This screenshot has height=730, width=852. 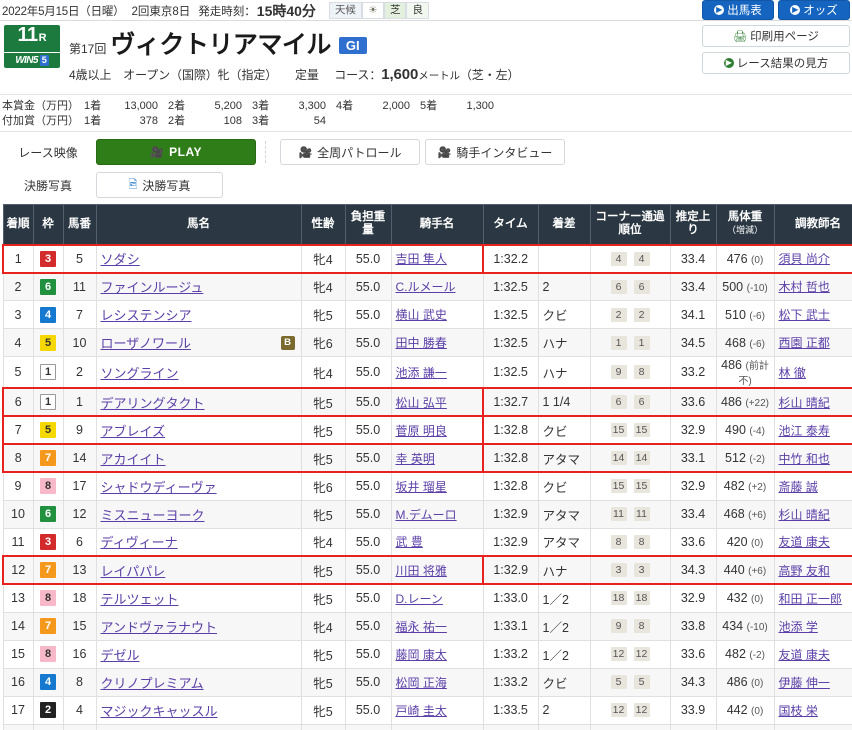 What do you see at coordinates (421, 372) in the screenshot?
I see `jockey-link: 池添 謙一` at bounding box center [421, 372].